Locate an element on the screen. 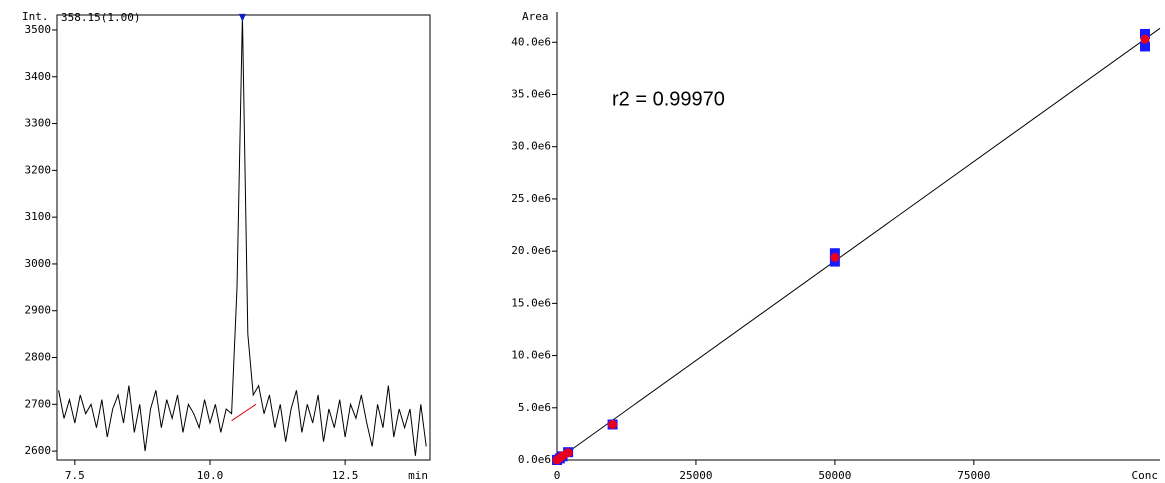 This screenshot has width=1165, height=483. x-axis-label: min is located at coordinates (418, 475).